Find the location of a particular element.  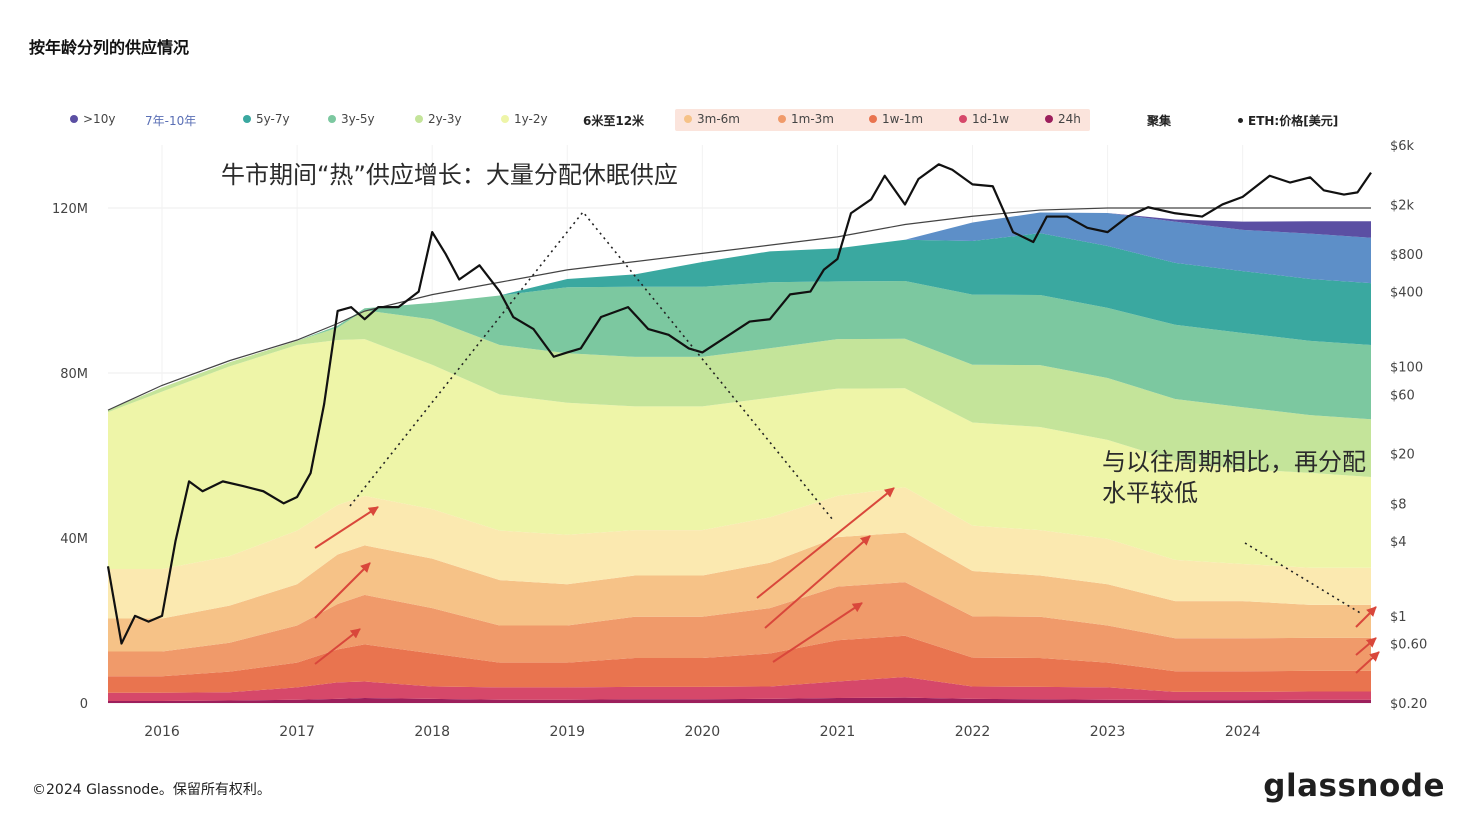

legend-label: 6米至12米 is located at coordinates (614, 121).